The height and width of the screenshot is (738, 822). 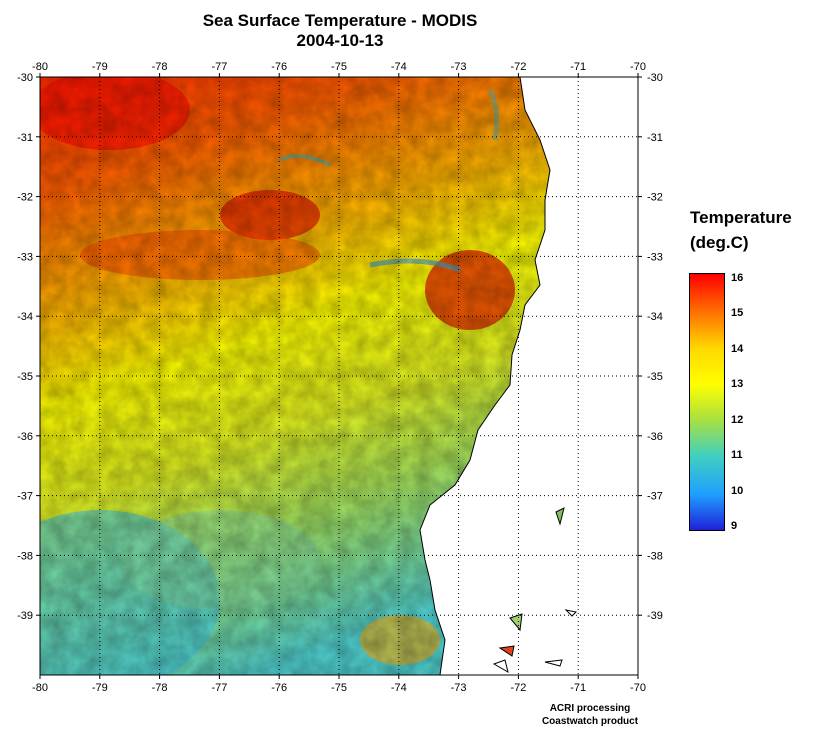 I want to click on lat-label-right: -31, so click(x=655, y=138).